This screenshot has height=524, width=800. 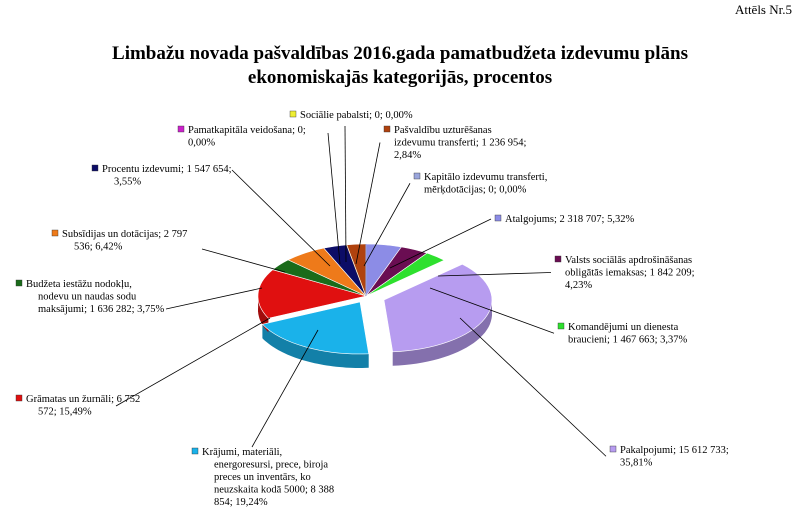 What do you see at coordinates (558, 259) in the screenshot?
I see `legend-key-valsts-socialas-apdrosinasanas-obligatas` at bounding box center [558, 259].